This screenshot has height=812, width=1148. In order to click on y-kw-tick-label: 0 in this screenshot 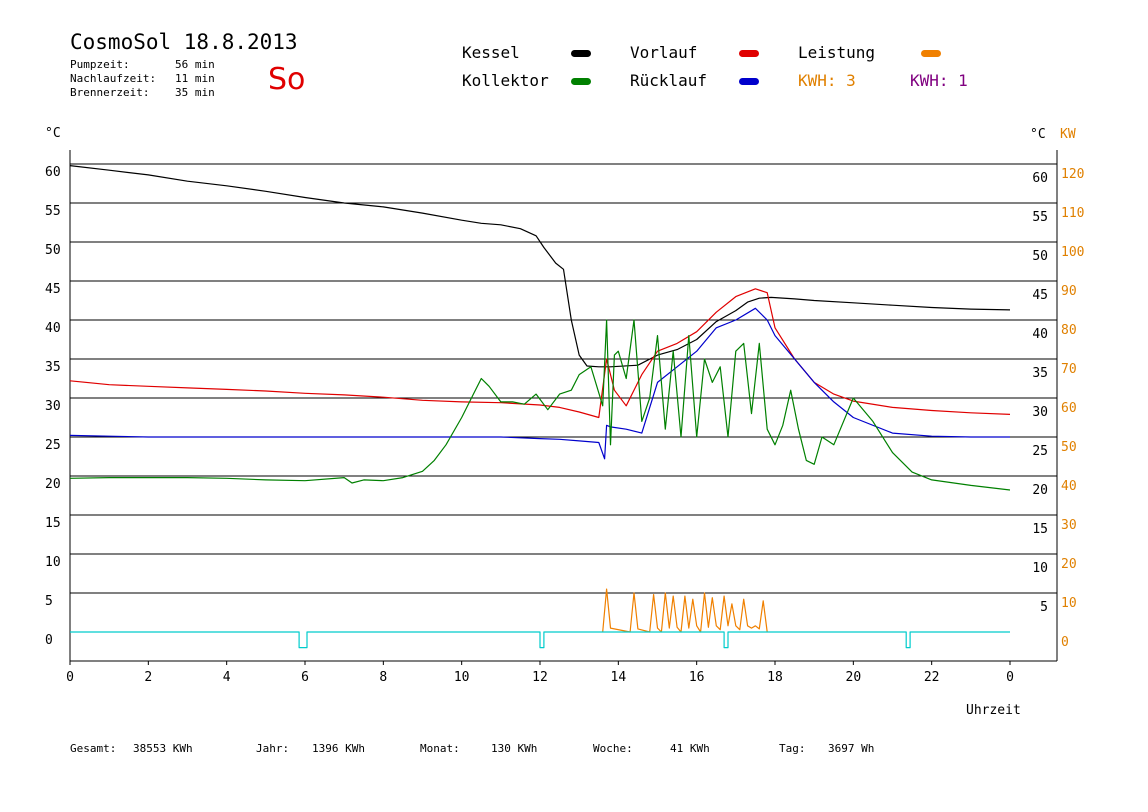, I will do `click(1065, 642)`.